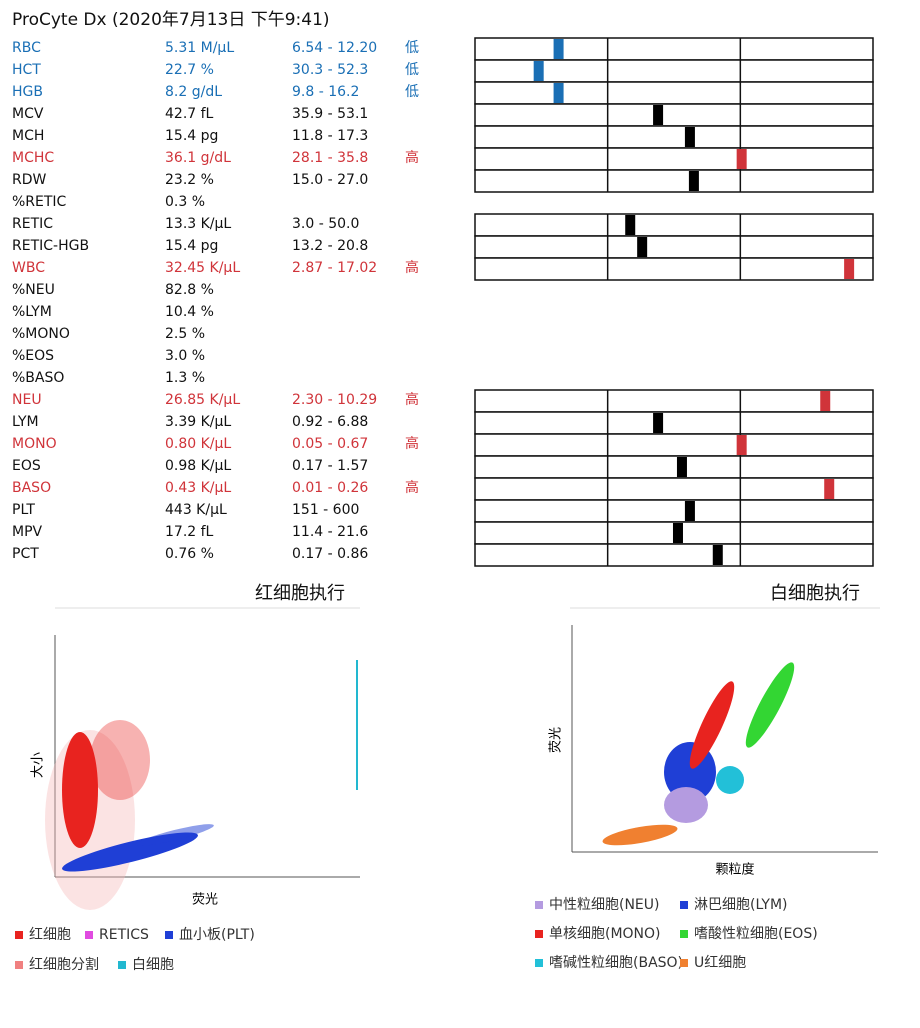 This screenshot has height=1028, width=920. Describe the element at coordinates (26, 70) in the screenshot. I see `test-name: HCT` at that location.